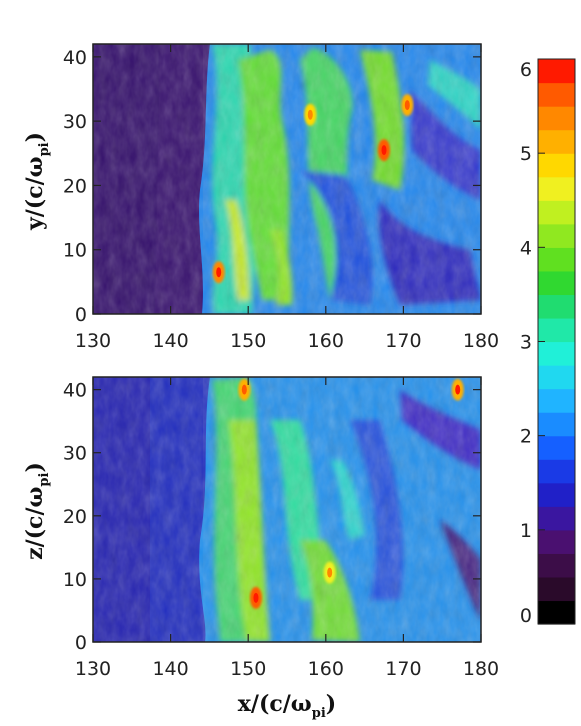 This screenshot has height=726, width=581. Describe the element at coordinates (248, 341) in the screenshot. I see `top-xtick-label: 150` at that location.